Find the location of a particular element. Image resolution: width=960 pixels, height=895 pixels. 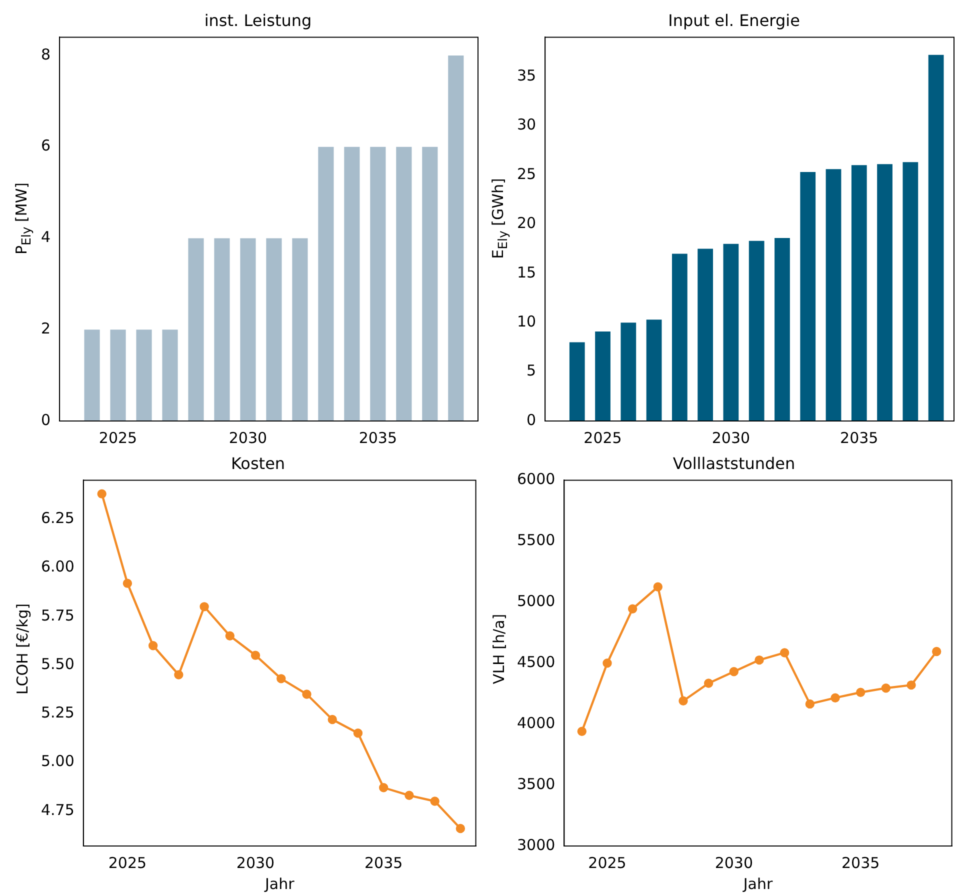

y-tick-label: 3500 is located at coordinates (536, 783).